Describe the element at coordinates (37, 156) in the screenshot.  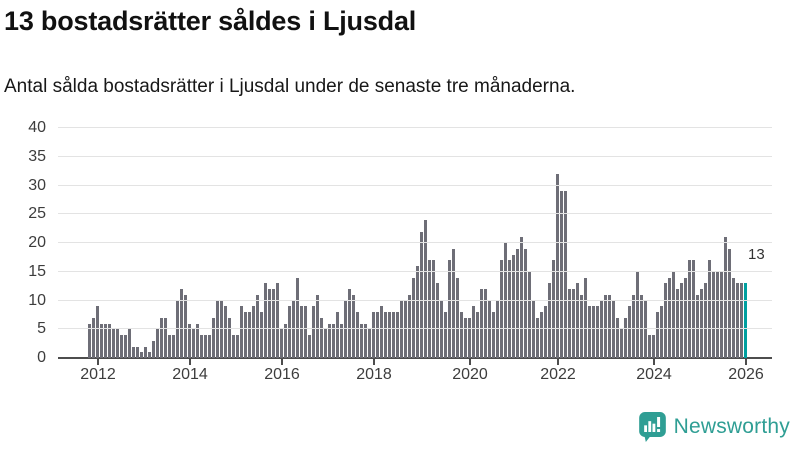
I see `y-tick-label: 35` at that location.